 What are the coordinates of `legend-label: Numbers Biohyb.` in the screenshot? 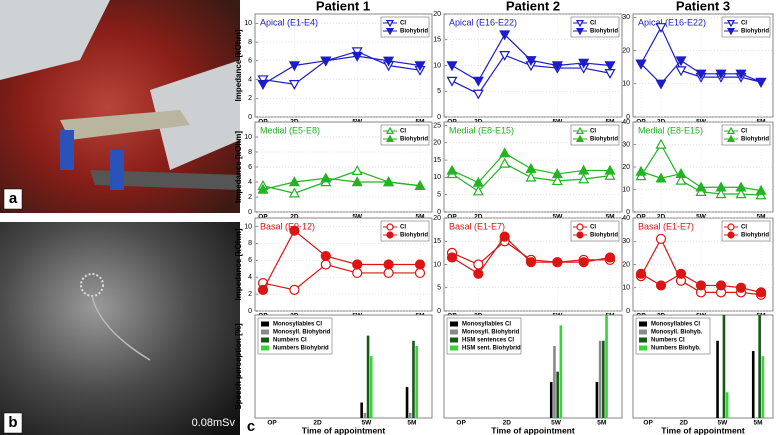 It's located at (676, 349).